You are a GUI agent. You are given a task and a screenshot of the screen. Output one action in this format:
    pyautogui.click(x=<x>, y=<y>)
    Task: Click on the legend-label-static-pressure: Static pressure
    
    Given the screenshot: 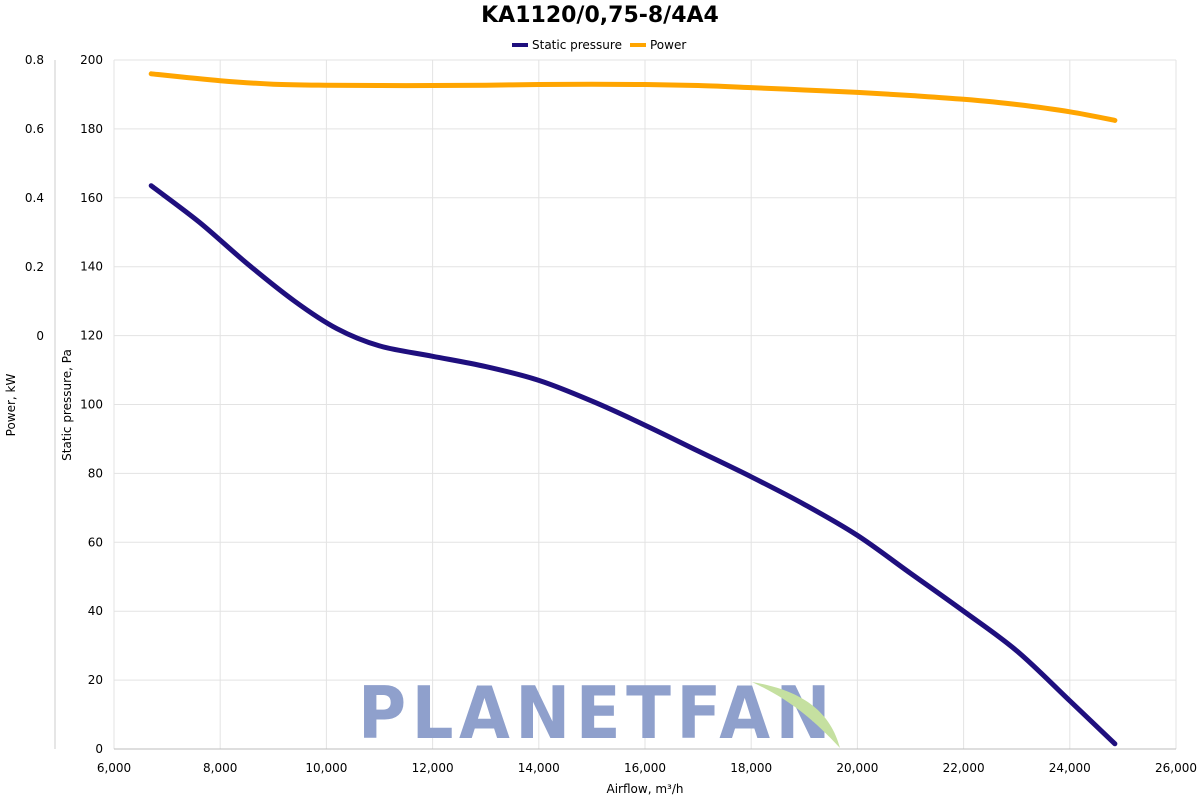 What is the action you would take?
    pyautogui.click(x=577, y=45)
    